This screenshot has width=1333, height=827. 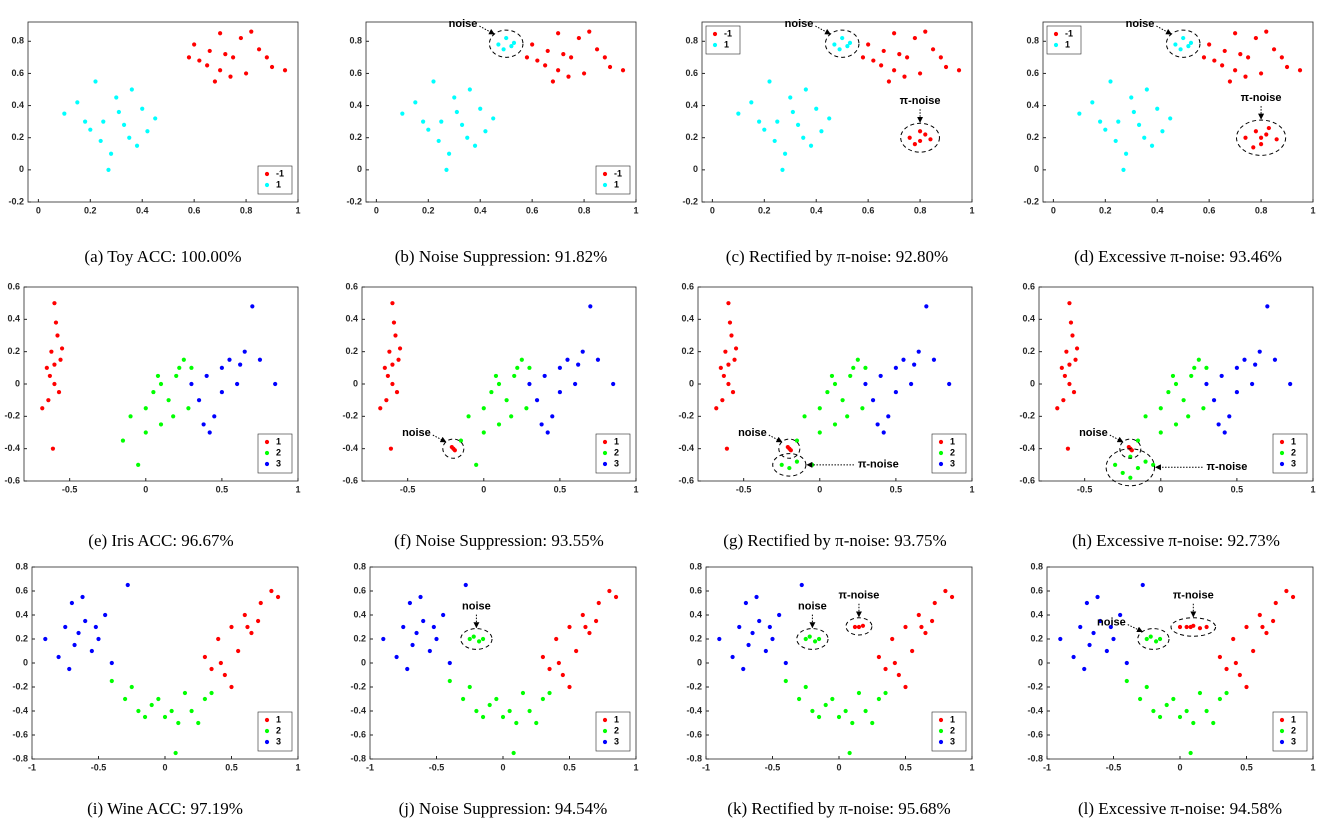 I want to click on legend-box, so click(x=723, y=40).